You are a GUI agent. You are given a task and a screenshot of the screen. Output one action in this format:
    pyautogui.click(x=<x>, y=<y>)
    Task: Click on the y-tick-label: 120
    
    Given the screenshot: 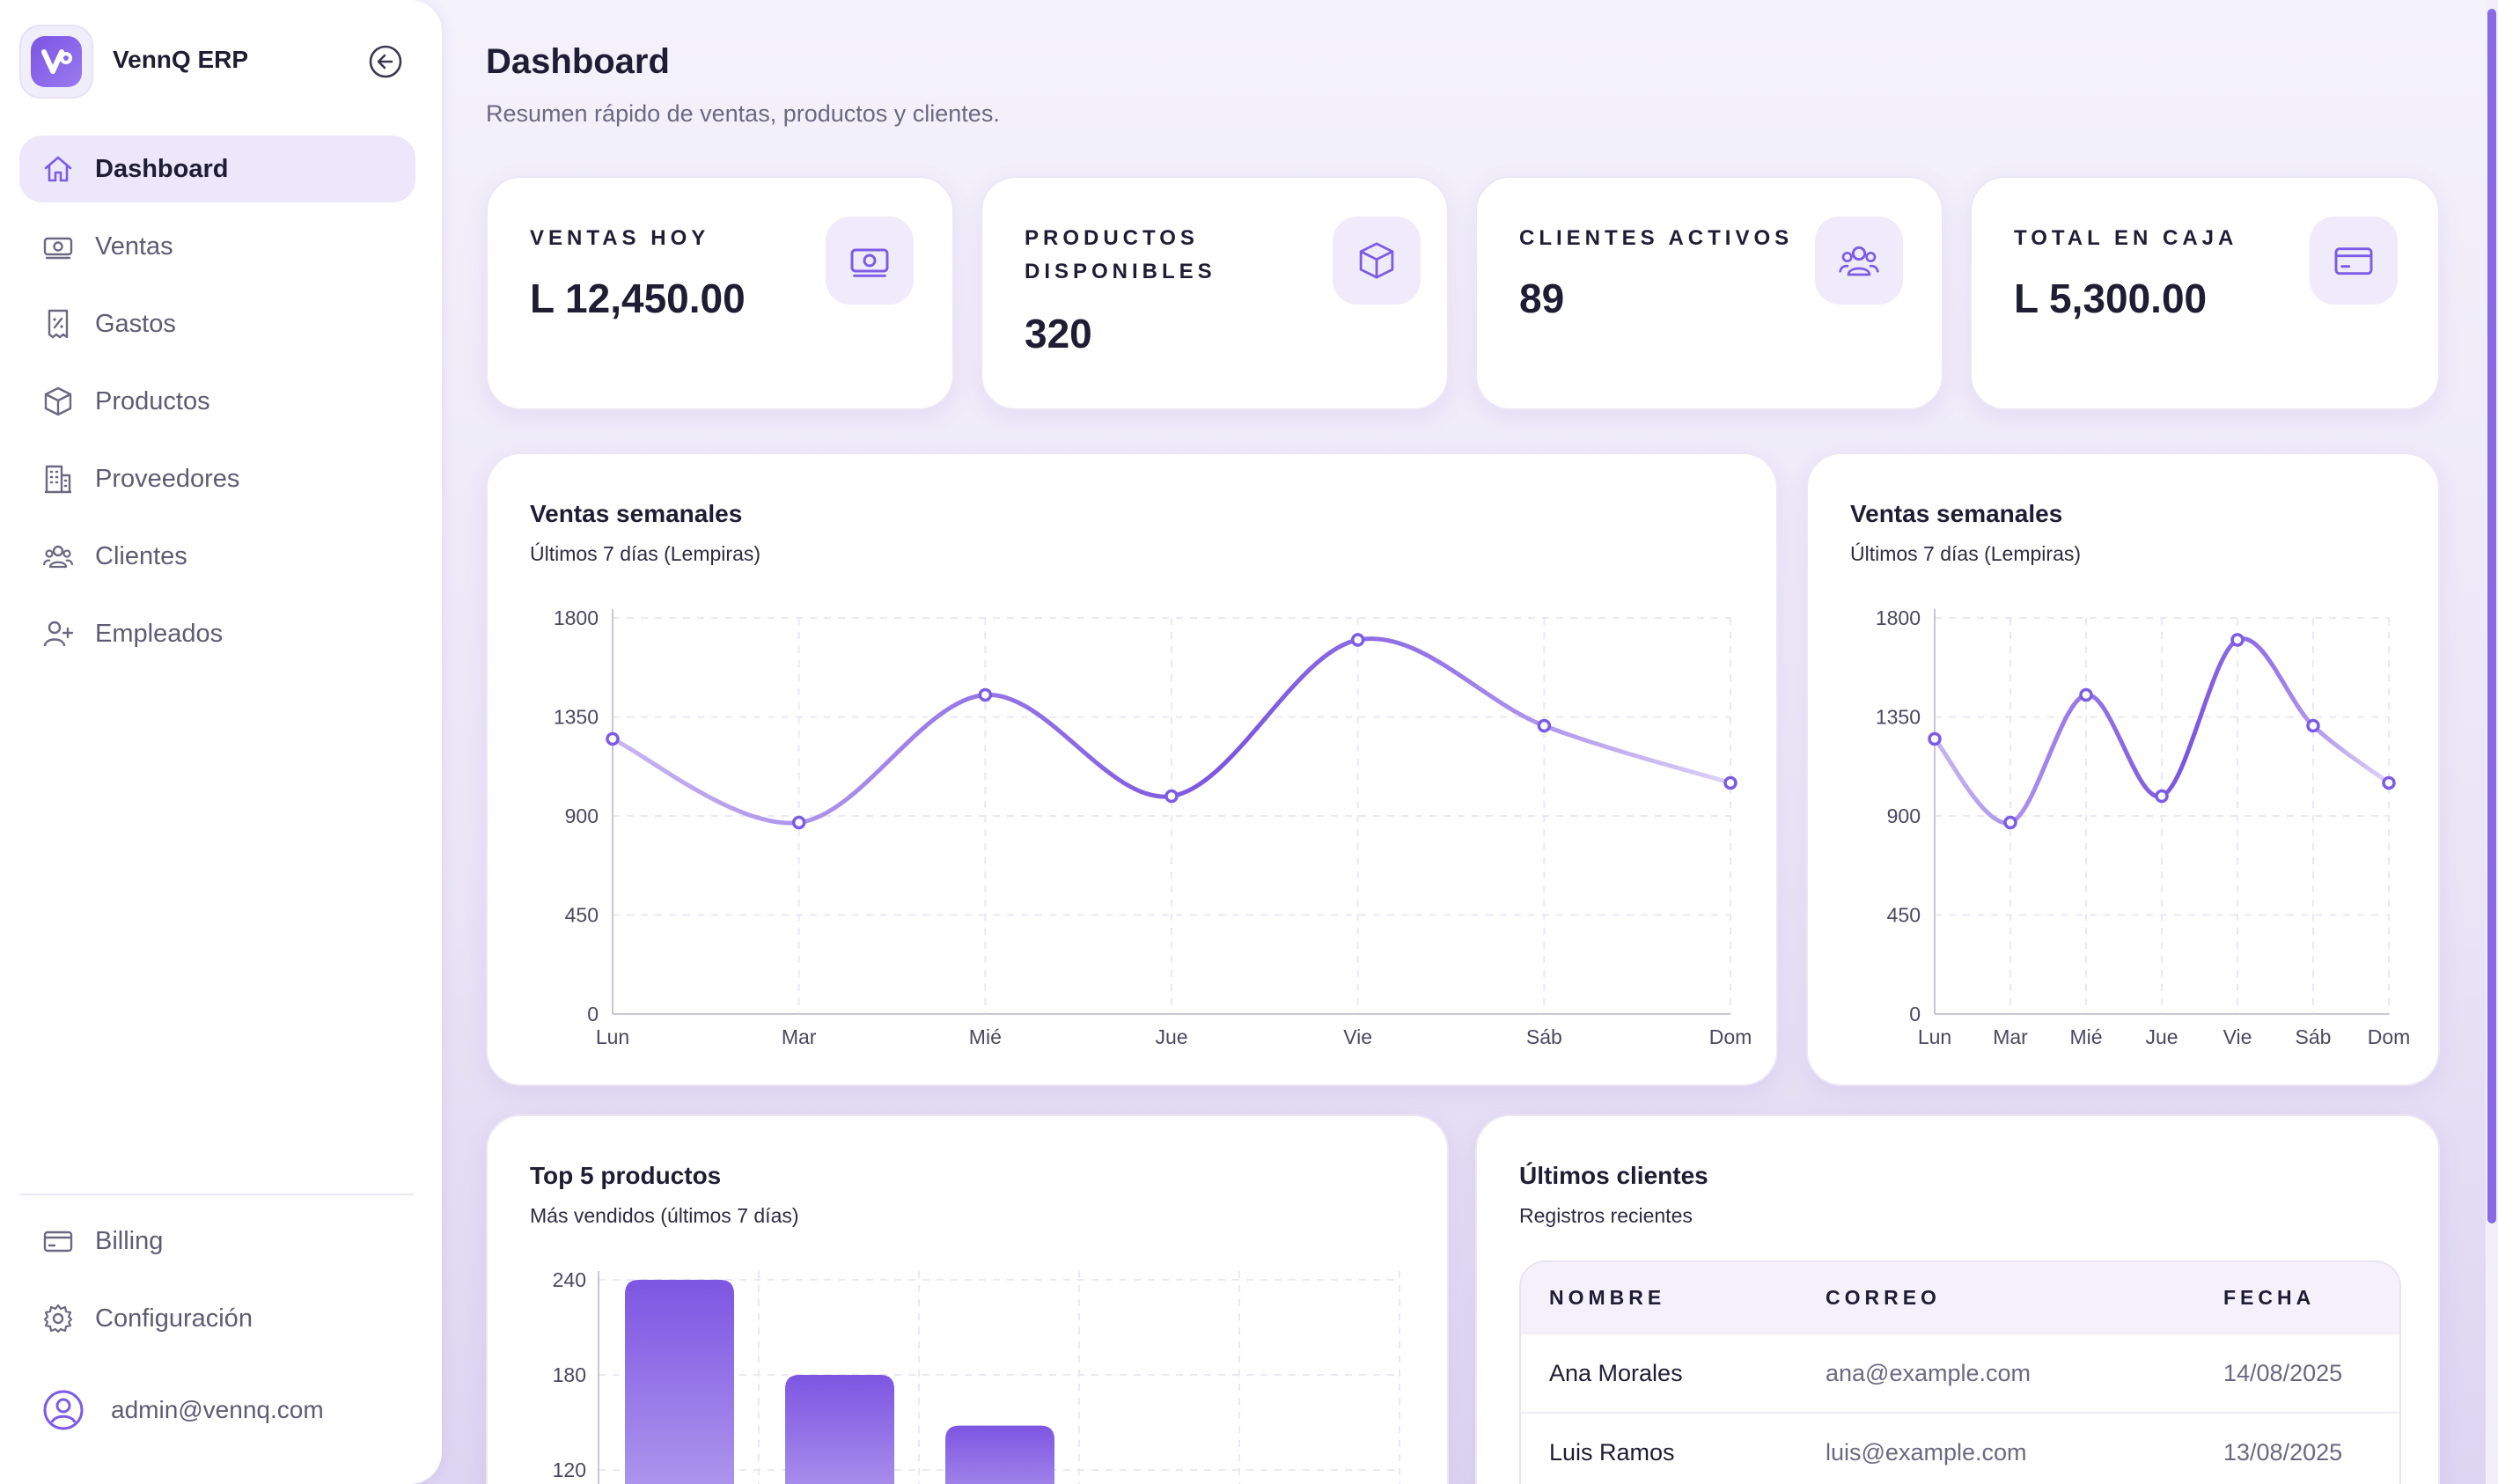 What is the action you would take?
    pyautogui.click(x=569, y=1469)
    